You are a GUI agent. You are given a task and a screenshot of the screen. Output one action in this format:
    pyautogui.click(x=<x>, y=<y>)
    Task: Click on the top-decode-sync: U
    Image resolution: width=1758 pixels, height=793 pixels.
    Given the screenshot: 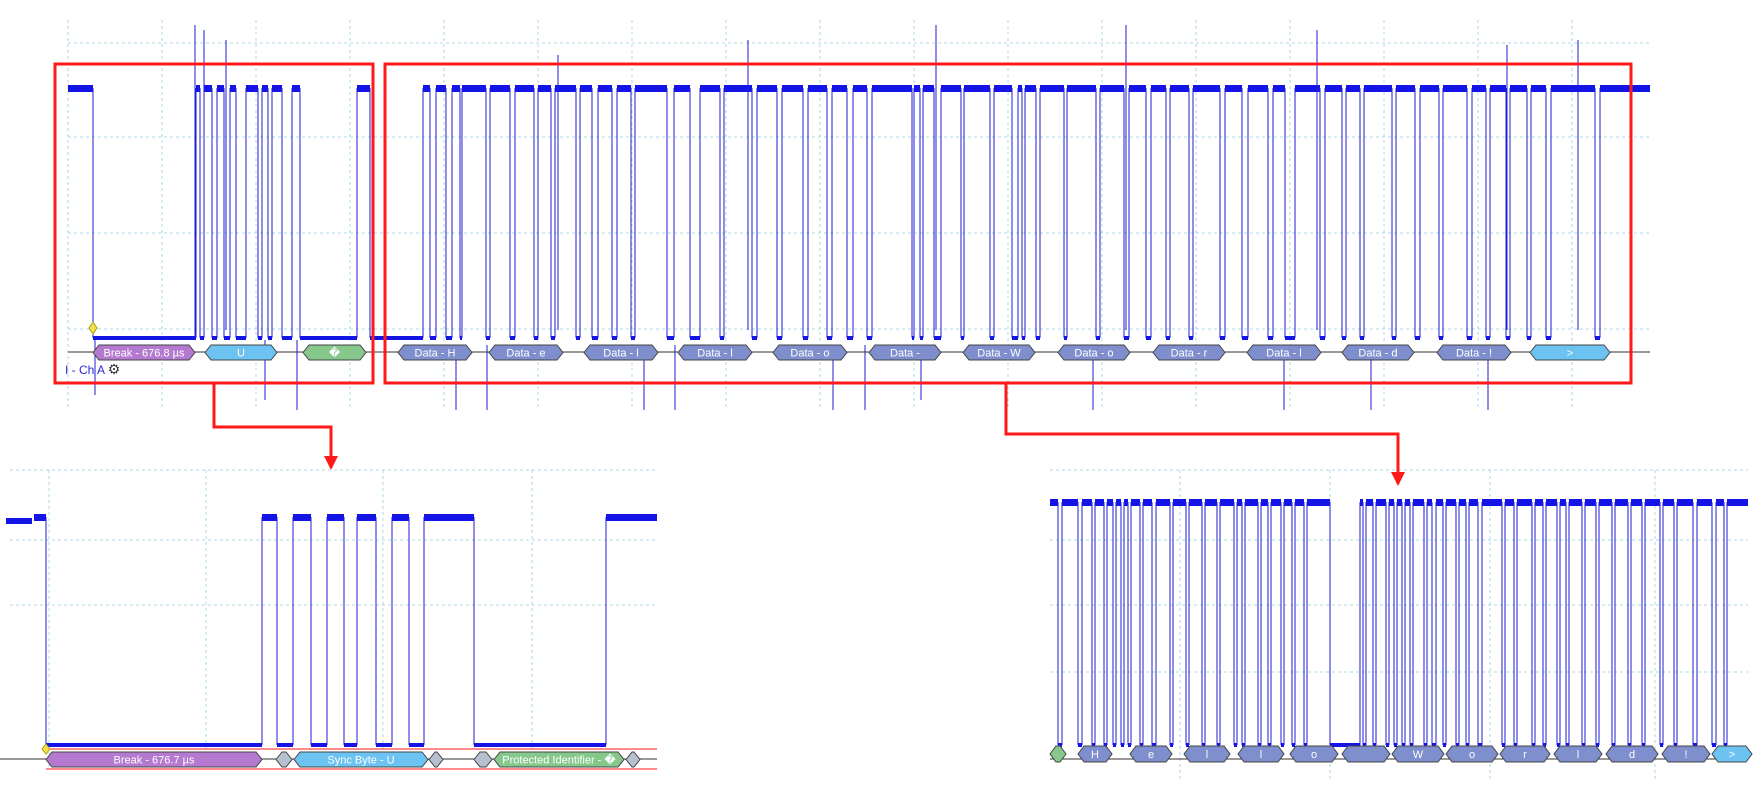 What is the action you would take?
    pyautogui.click(x=241, y=352)
    